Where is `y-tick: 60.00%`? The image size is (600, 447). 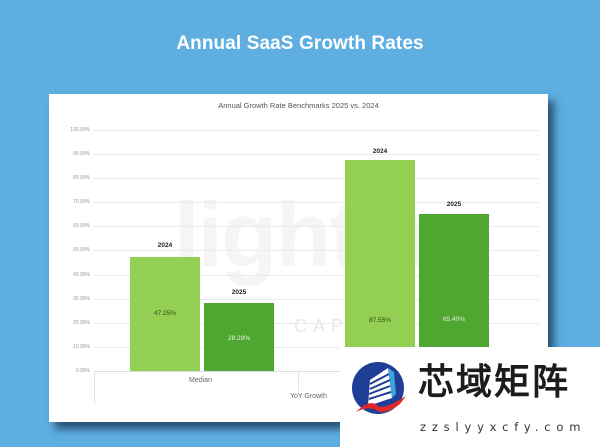 y-tick: 60.00% is located at coordinates (81, 226).